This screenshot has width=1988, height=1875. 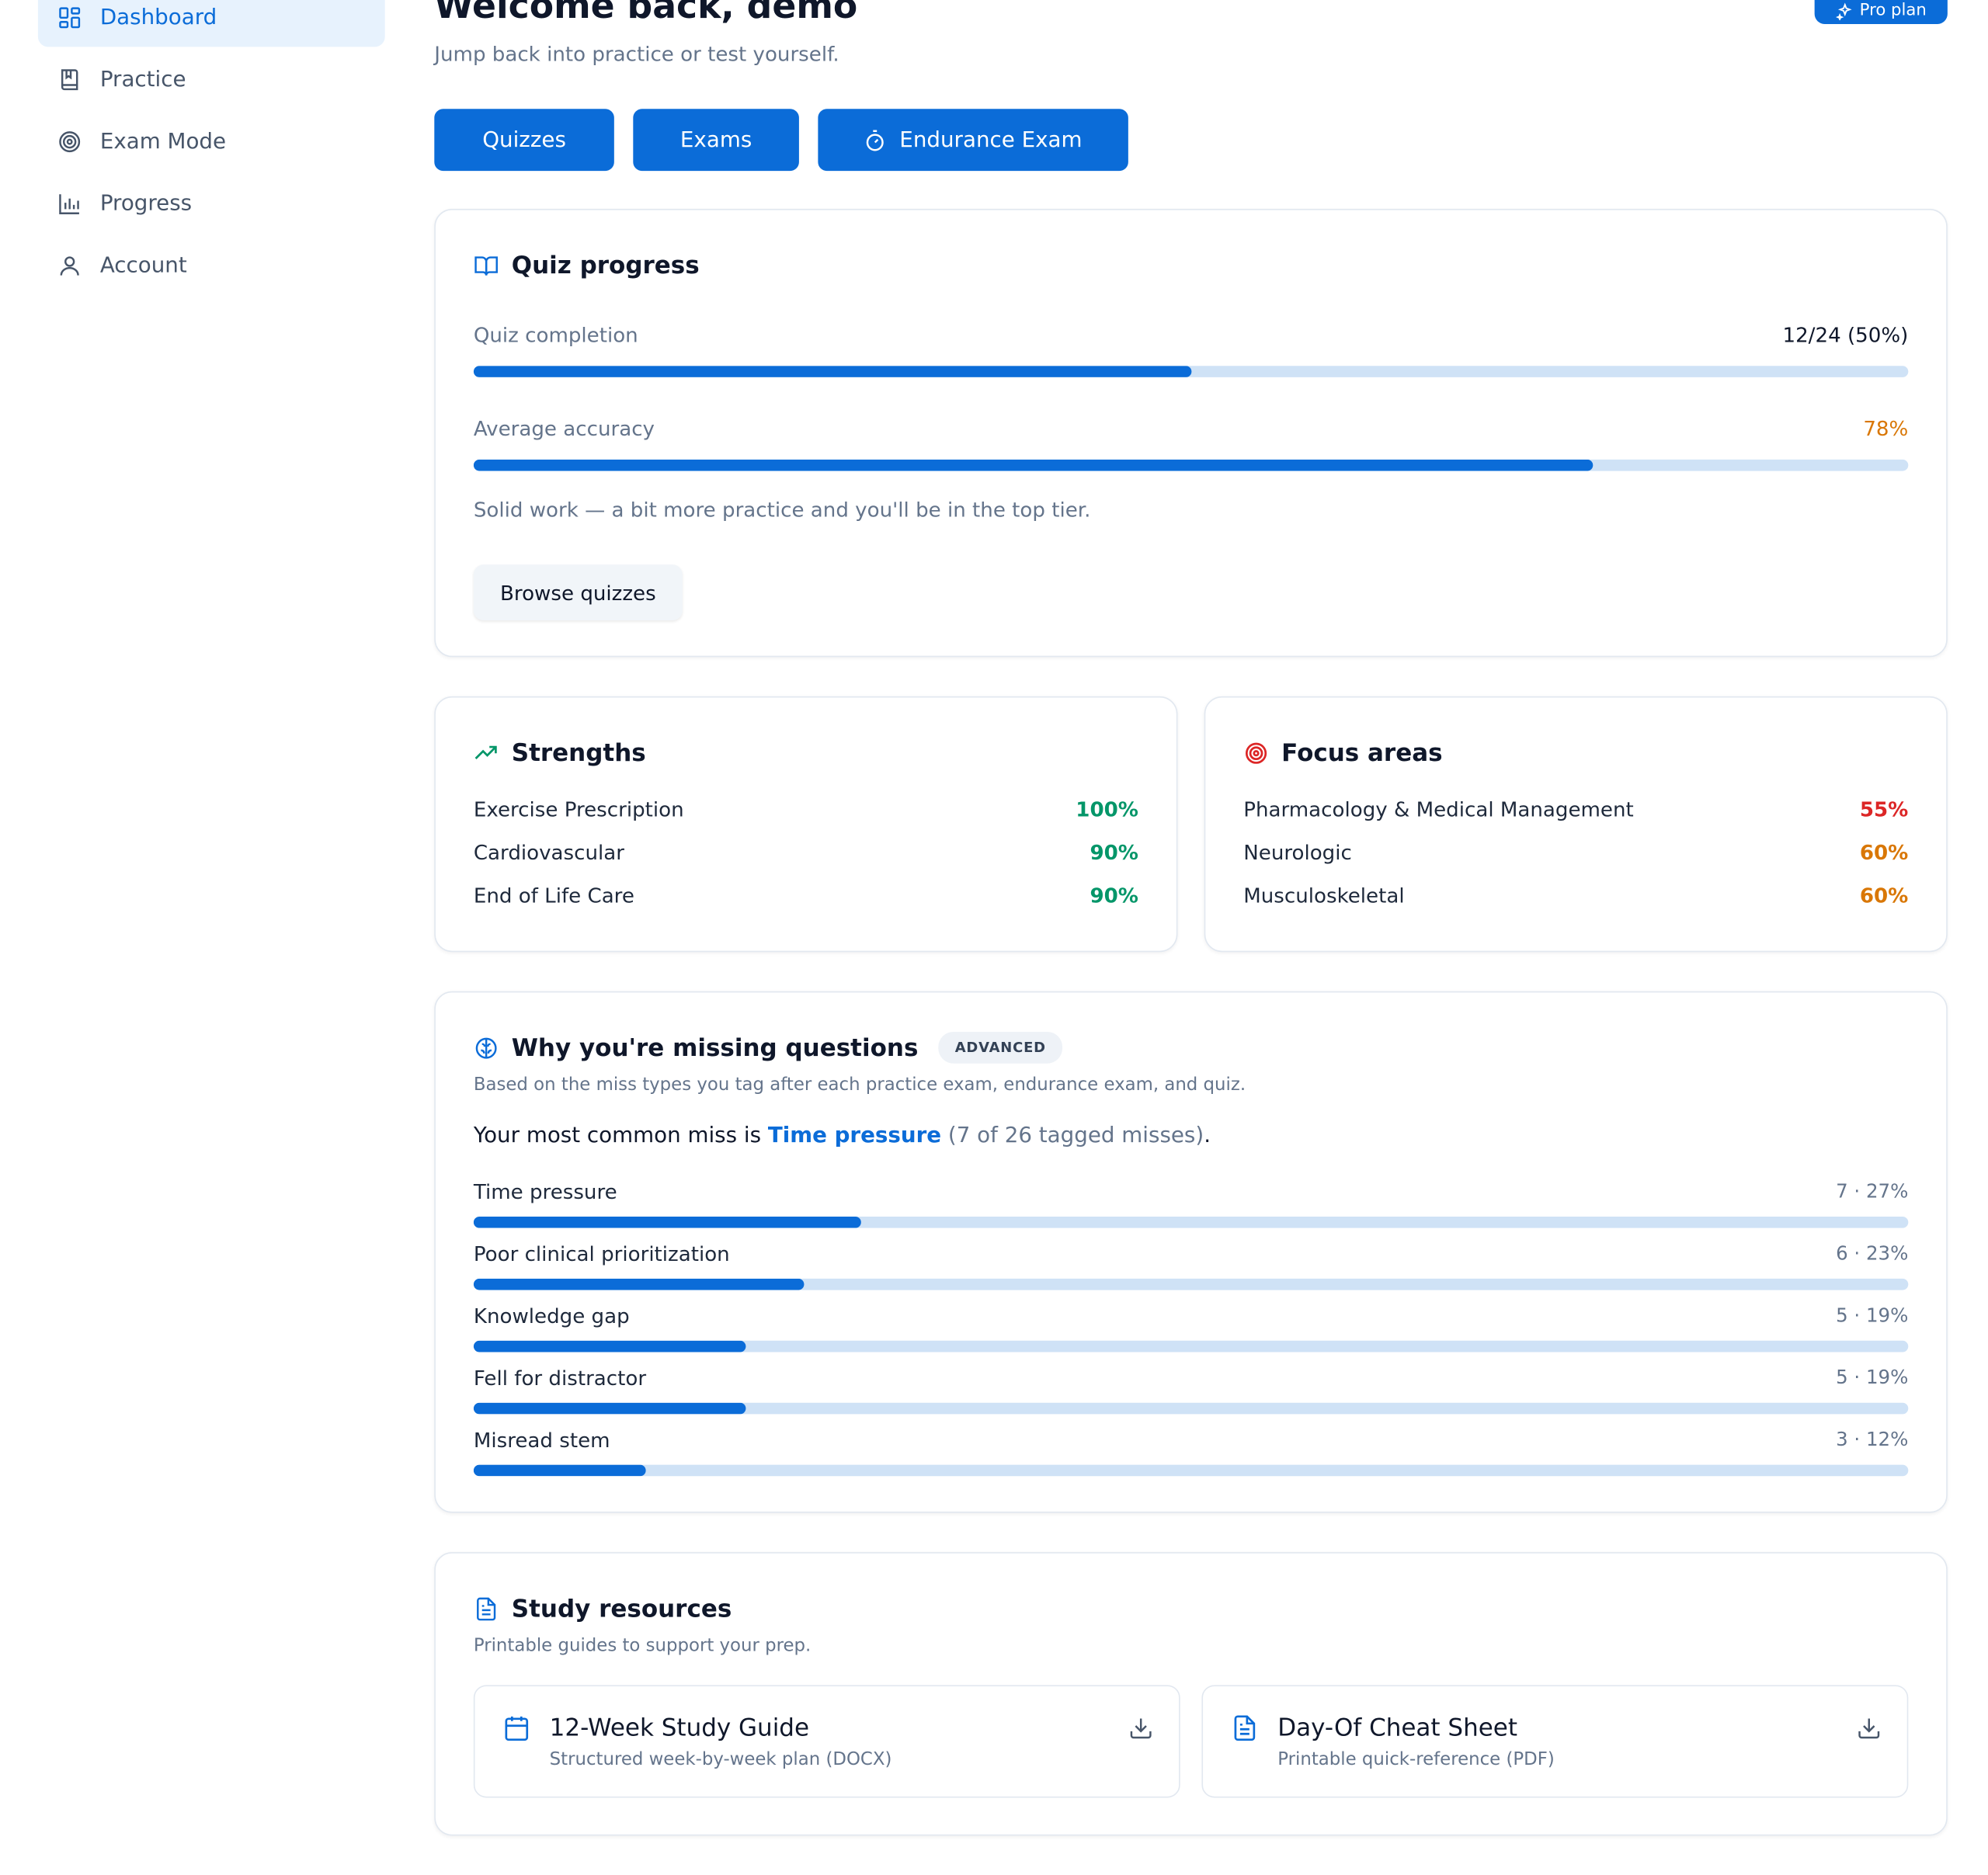 What do you see at coordinates (564, 428) in the screenshot?
I see `average-accuracy-label: Average accuracy` at bounding box center [564, 428].